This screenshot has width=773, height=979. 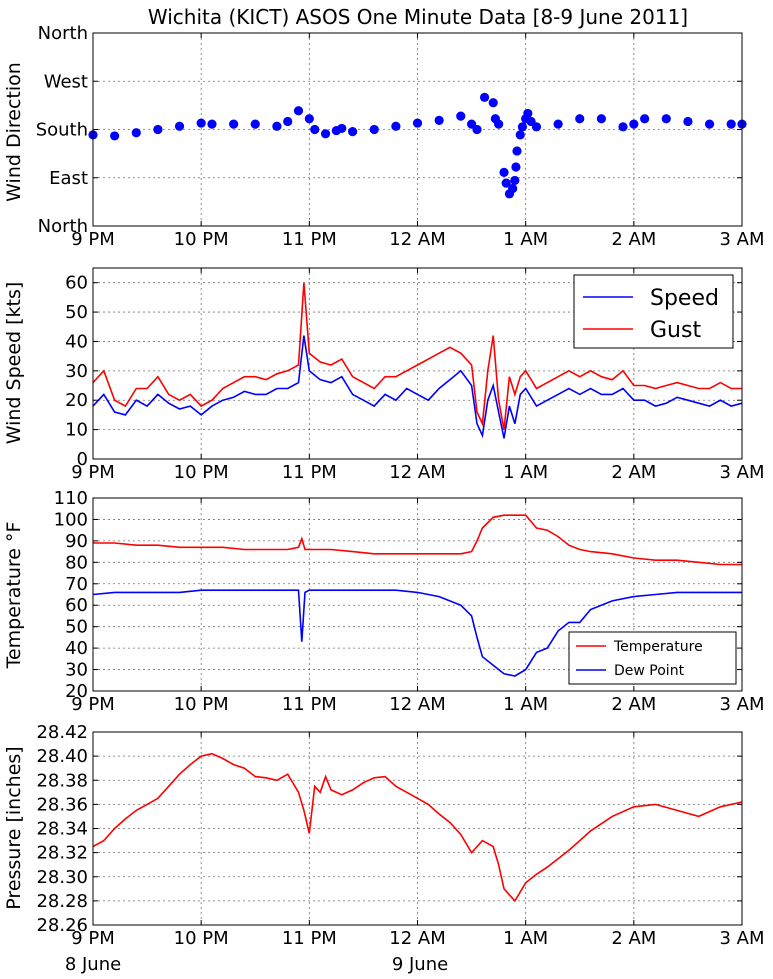 I want to click on legend-label-temperature: Temperature, so click(x=658, y=647).